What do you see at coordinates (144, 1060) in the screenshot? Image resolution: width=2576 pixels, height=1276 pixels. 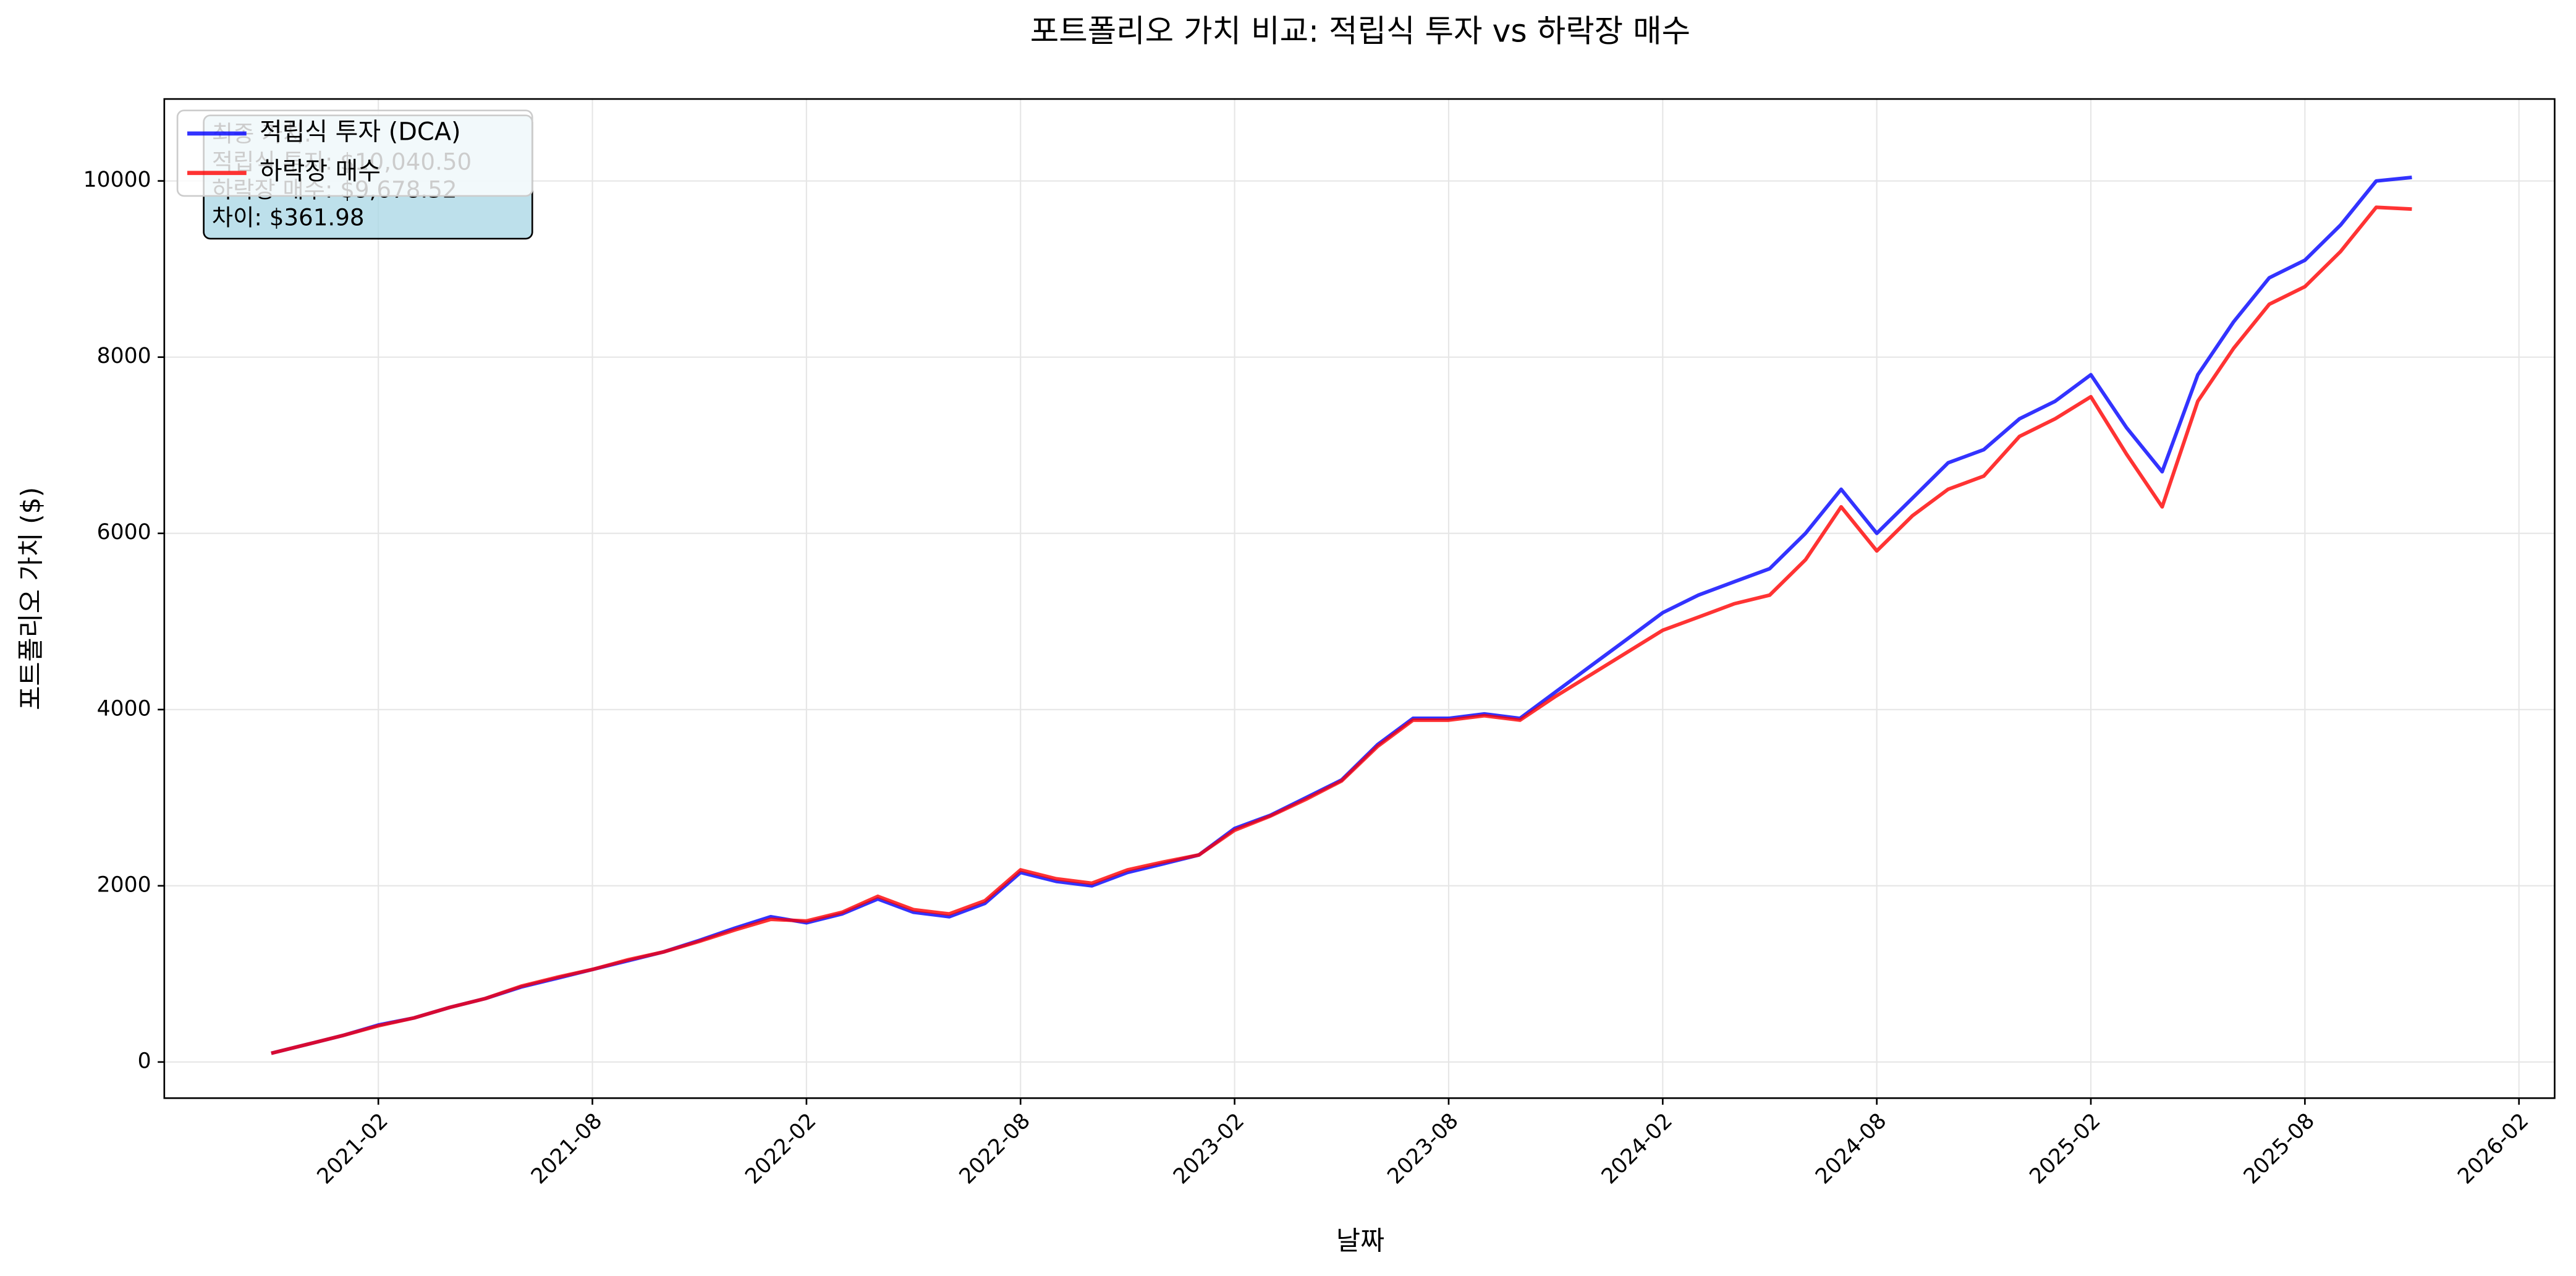 I see `y-tick-label: 0` at bounding box center [144, 1060].